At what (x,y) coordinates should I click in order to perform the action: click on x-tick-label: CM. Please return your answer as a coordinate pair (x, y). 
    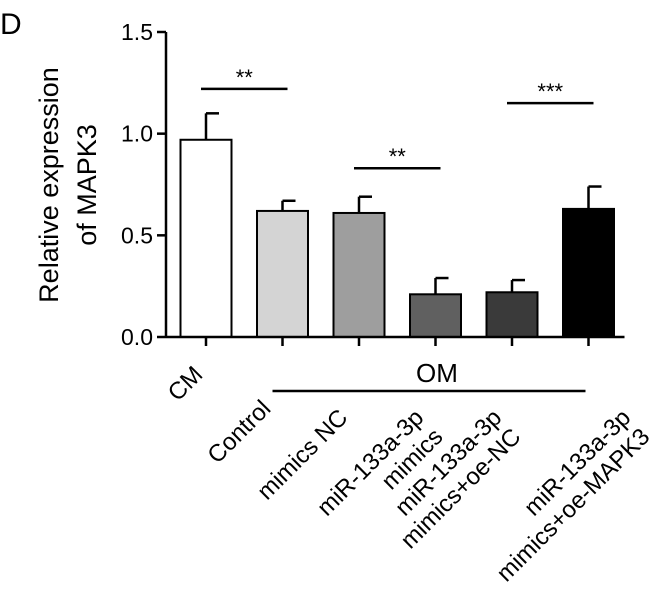
    Looking at the image, I should click on (185, 383).